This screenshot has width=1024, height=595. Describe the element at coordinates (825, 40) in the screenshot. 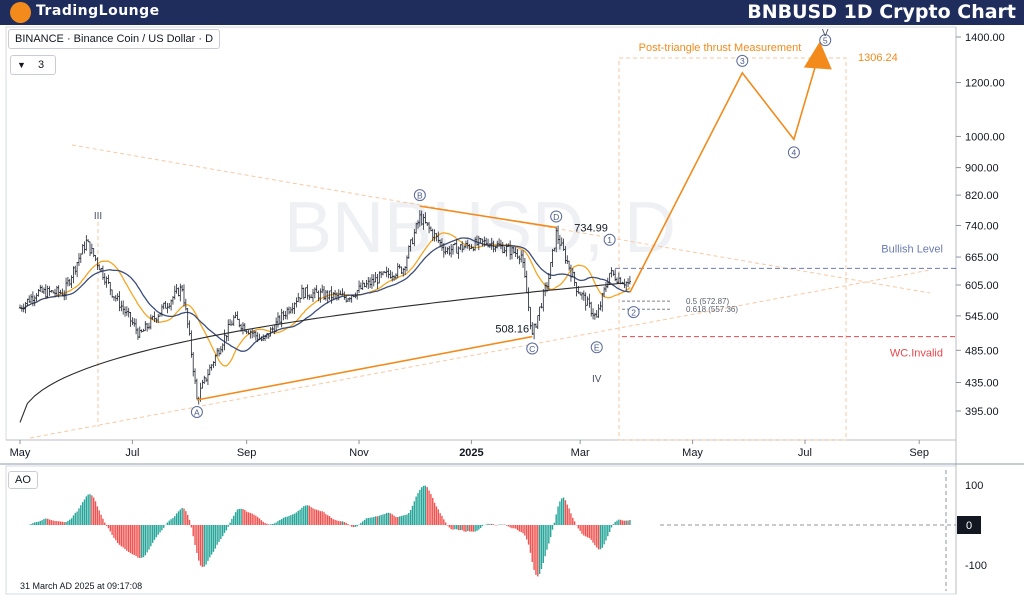

I see `wave-label-5-circle` at that location.